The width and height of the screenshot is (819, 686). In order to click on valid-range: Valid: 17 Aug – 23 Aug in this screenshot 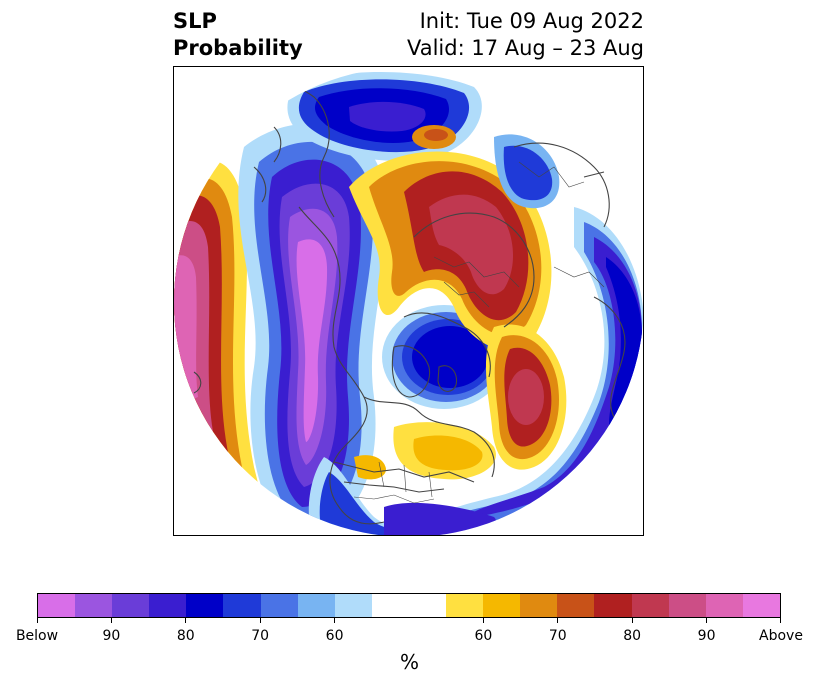, I will do `click(525, 48)`.